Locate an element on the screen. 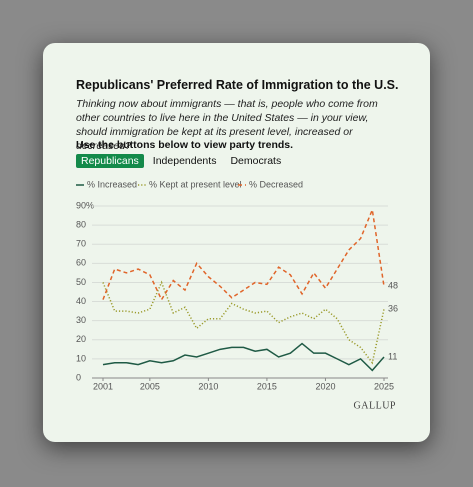 Image resolution: width=473 pixels, height=487 pixels. y-tick-label: 40 is located at coordinates (81, 301).